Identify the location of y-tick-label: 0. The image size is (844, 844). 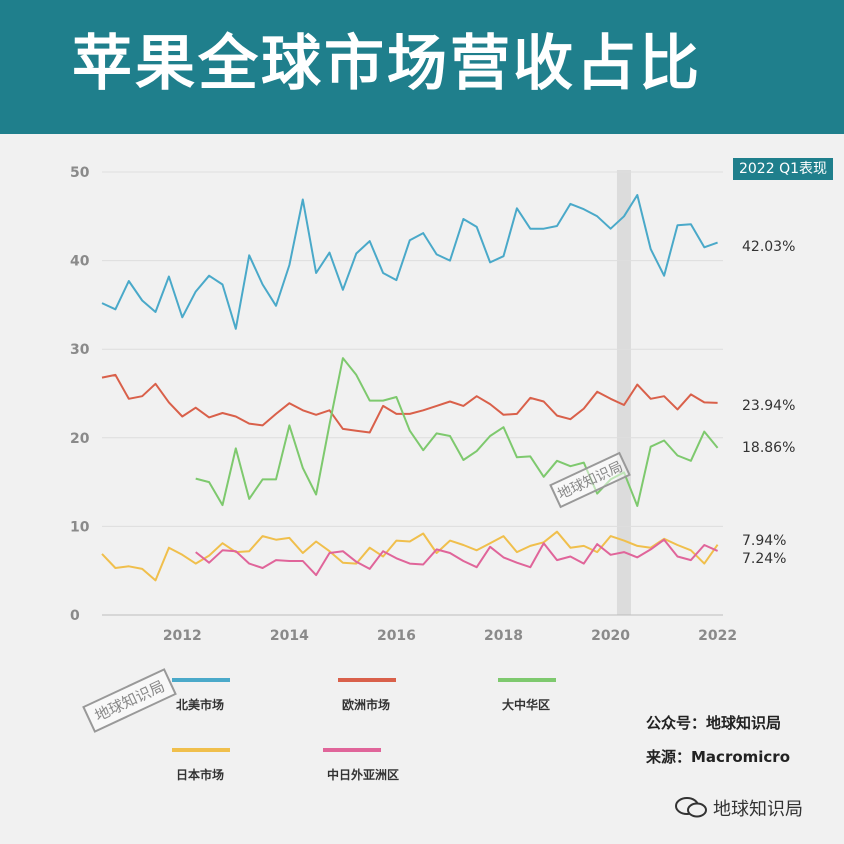
(75, 616).